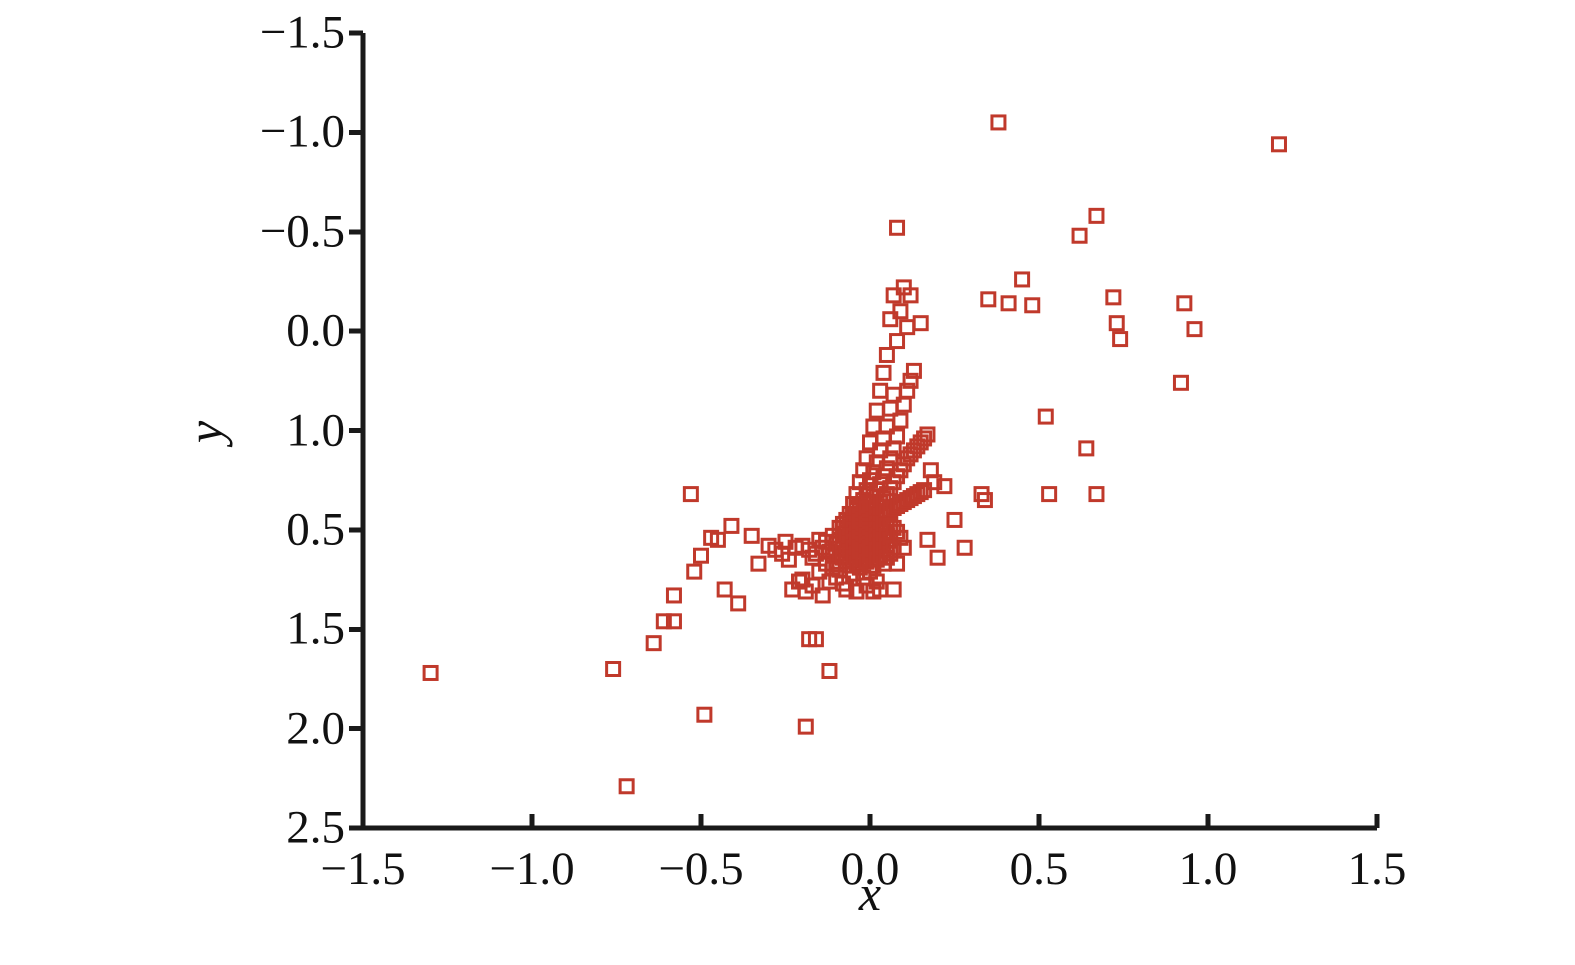  Describe the element at coordinates (315, 728) in the screenshot. I see `y-tick-label: 2.0` at that location.